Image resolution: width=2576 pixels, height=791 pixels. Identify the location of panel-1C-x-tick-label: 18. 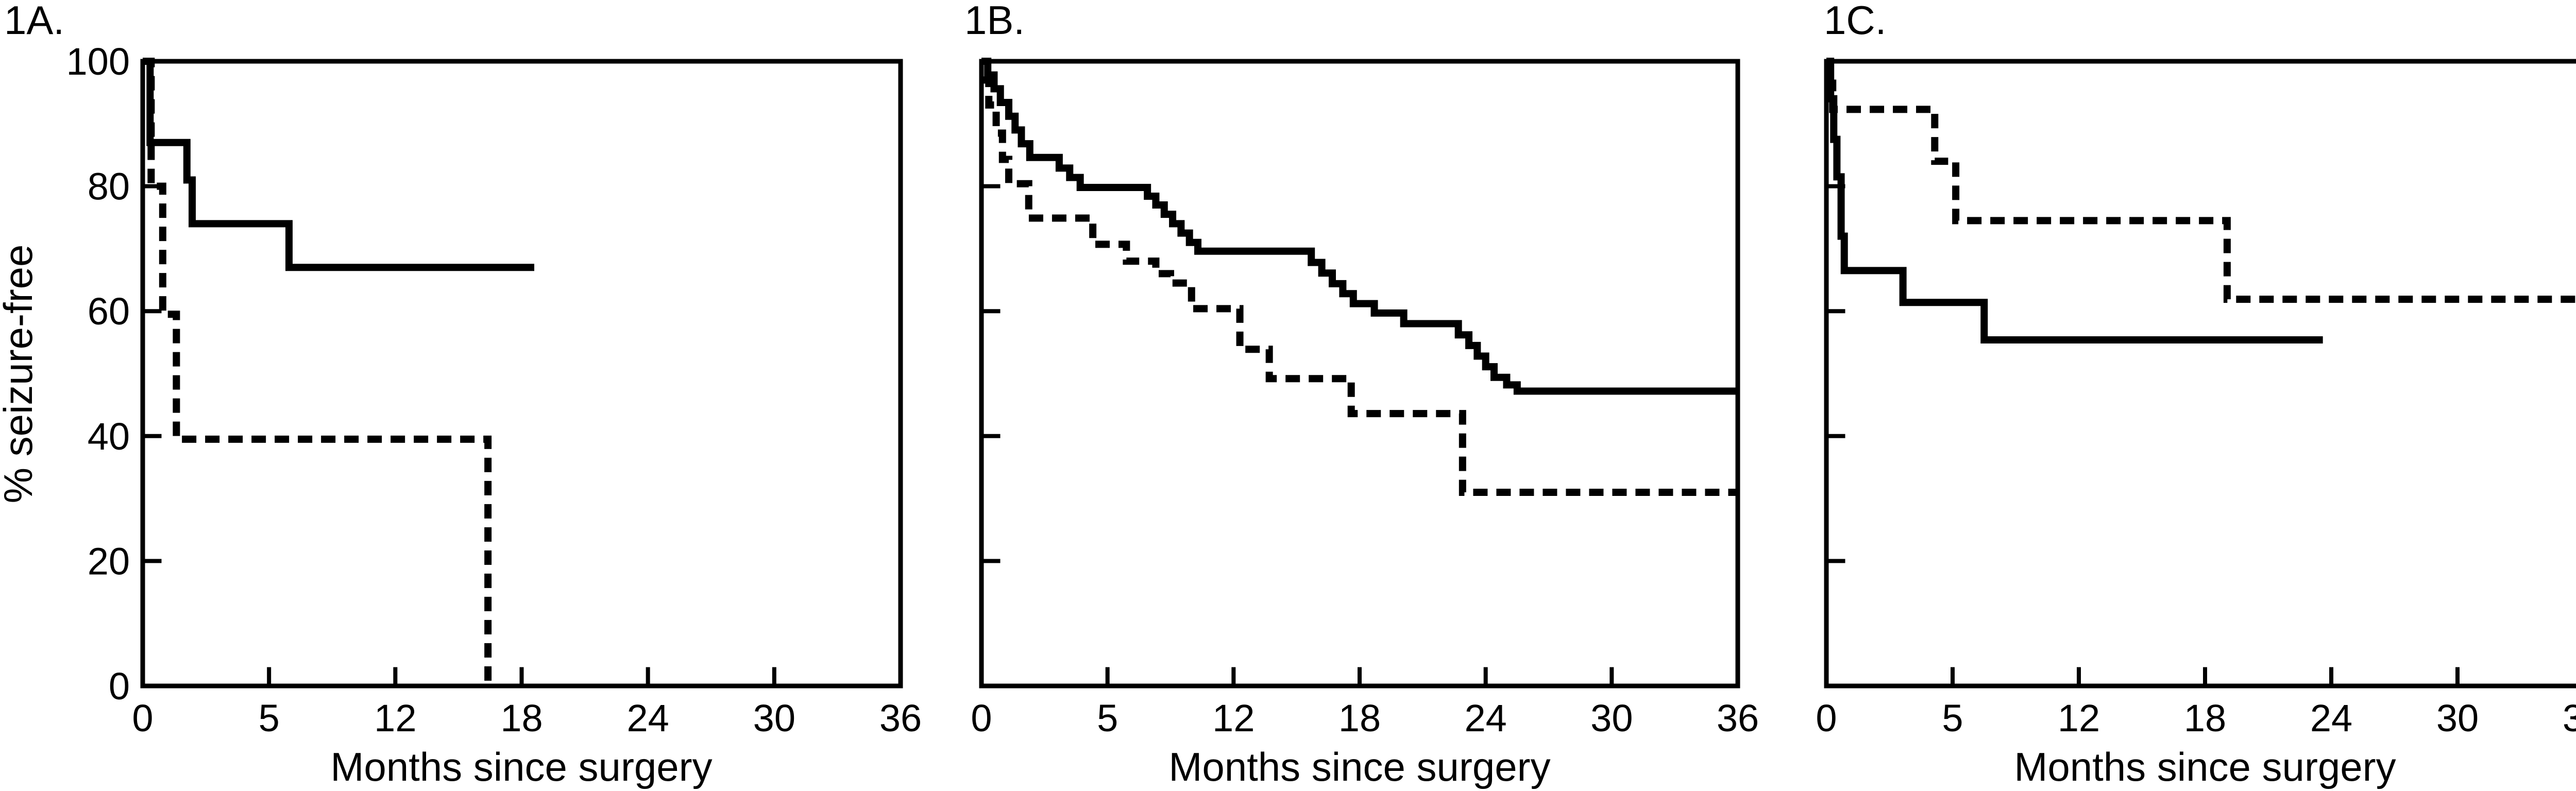
(2205, 718).